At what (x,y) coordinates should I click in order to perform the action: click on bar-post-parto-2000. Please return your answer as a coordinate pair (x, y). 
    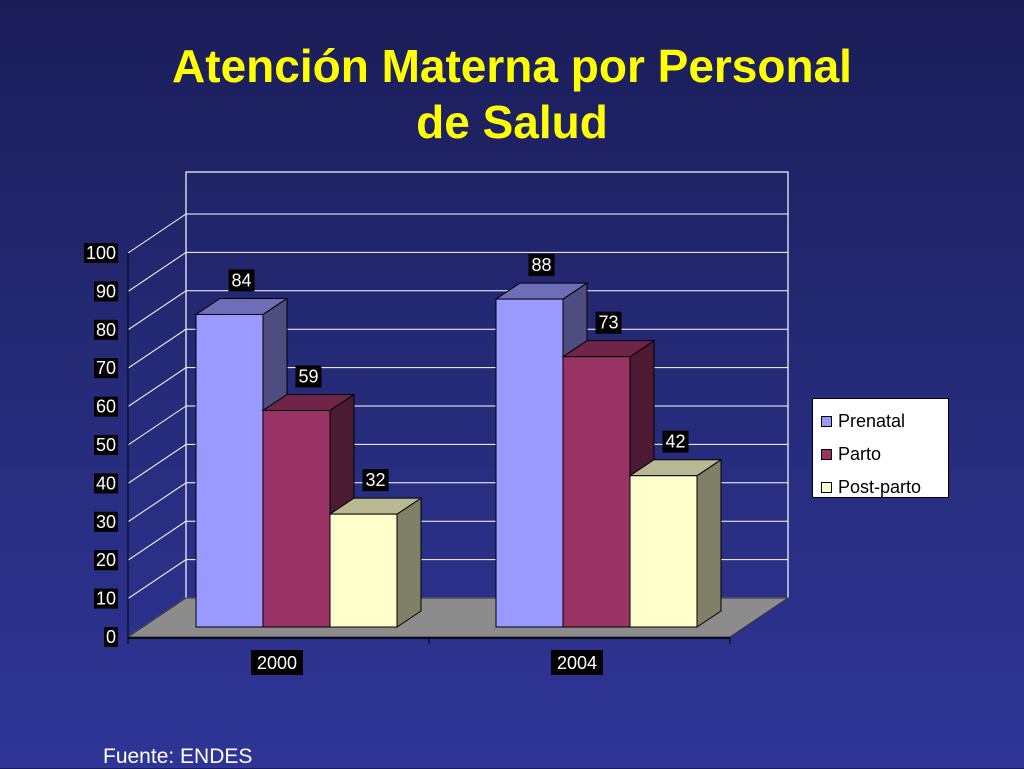
    Looking at the image, I should click on (363, 570).